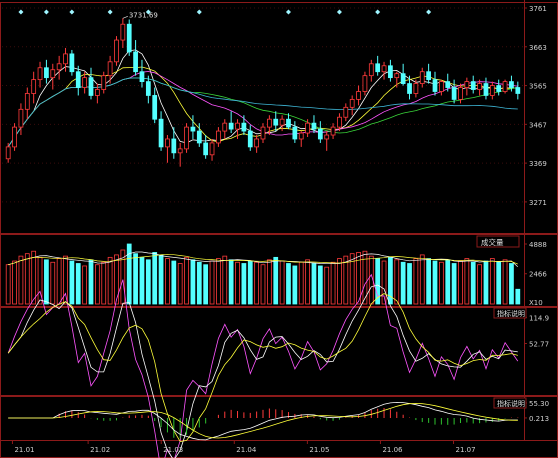  I want to click on volume-tick-label: 4888, so click(538, 245).